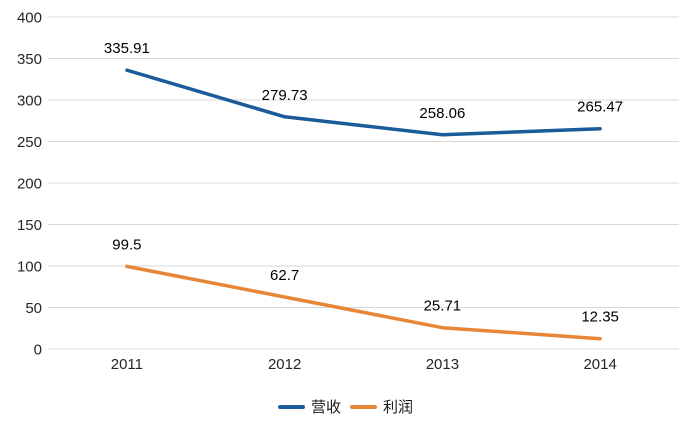 The width and height of the screenshot is (691, 433). Describe the element at coordinates (284, 275) in the screenshot. I see `data-label: 62.7` at that location.